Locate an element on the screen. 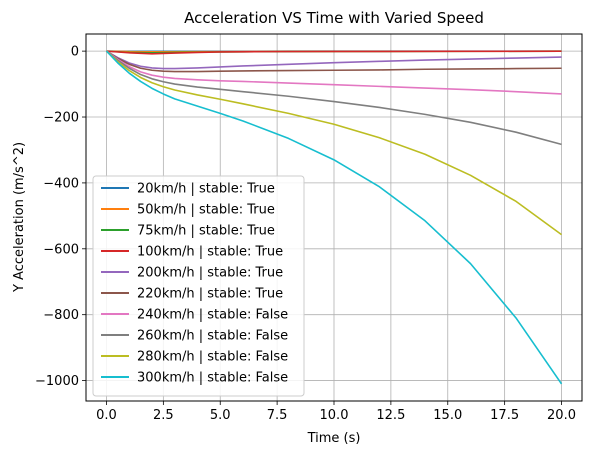 The image size is (592, 455). x-tick-label: 12.5 is located at coordinates (390, 415).